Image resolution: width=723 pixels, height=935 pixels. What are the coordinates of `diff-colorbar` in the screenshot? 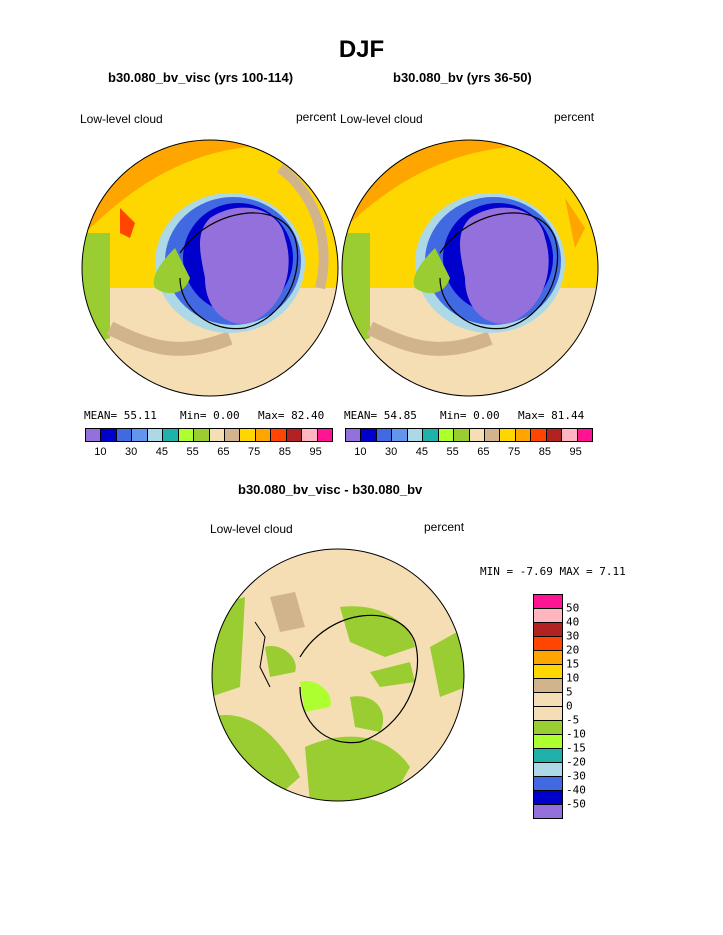 It's located at (548, 706).